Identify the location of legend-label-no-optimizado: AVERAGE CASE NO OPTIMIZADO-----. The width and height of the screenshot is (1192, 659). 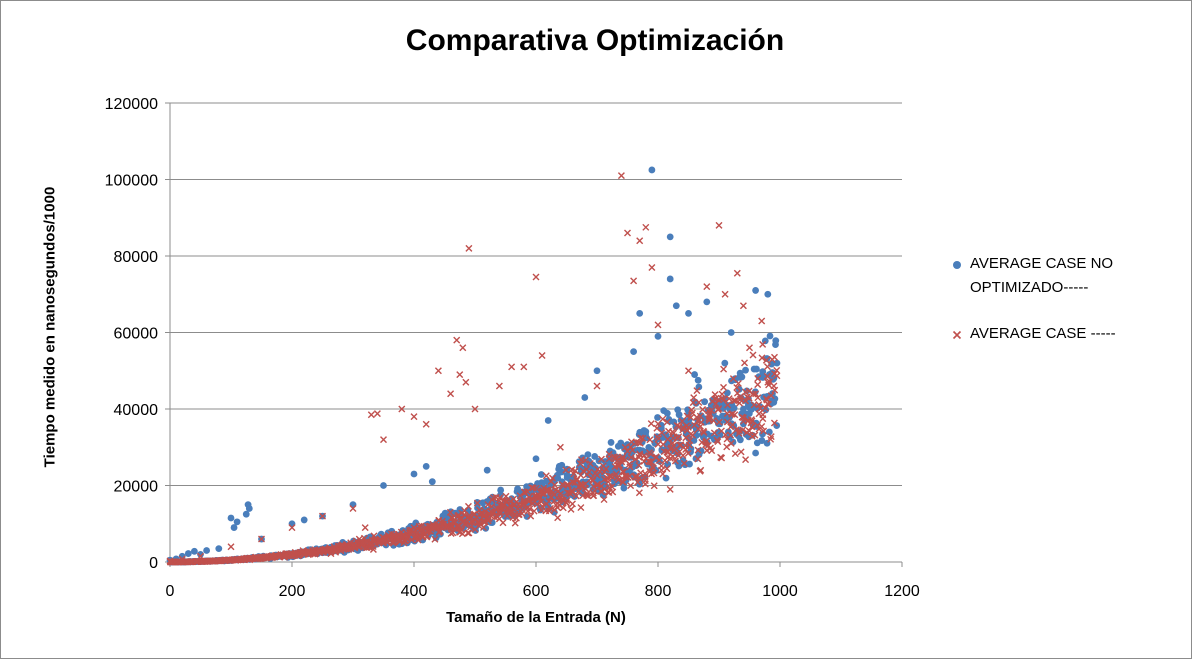
(1042, 275).